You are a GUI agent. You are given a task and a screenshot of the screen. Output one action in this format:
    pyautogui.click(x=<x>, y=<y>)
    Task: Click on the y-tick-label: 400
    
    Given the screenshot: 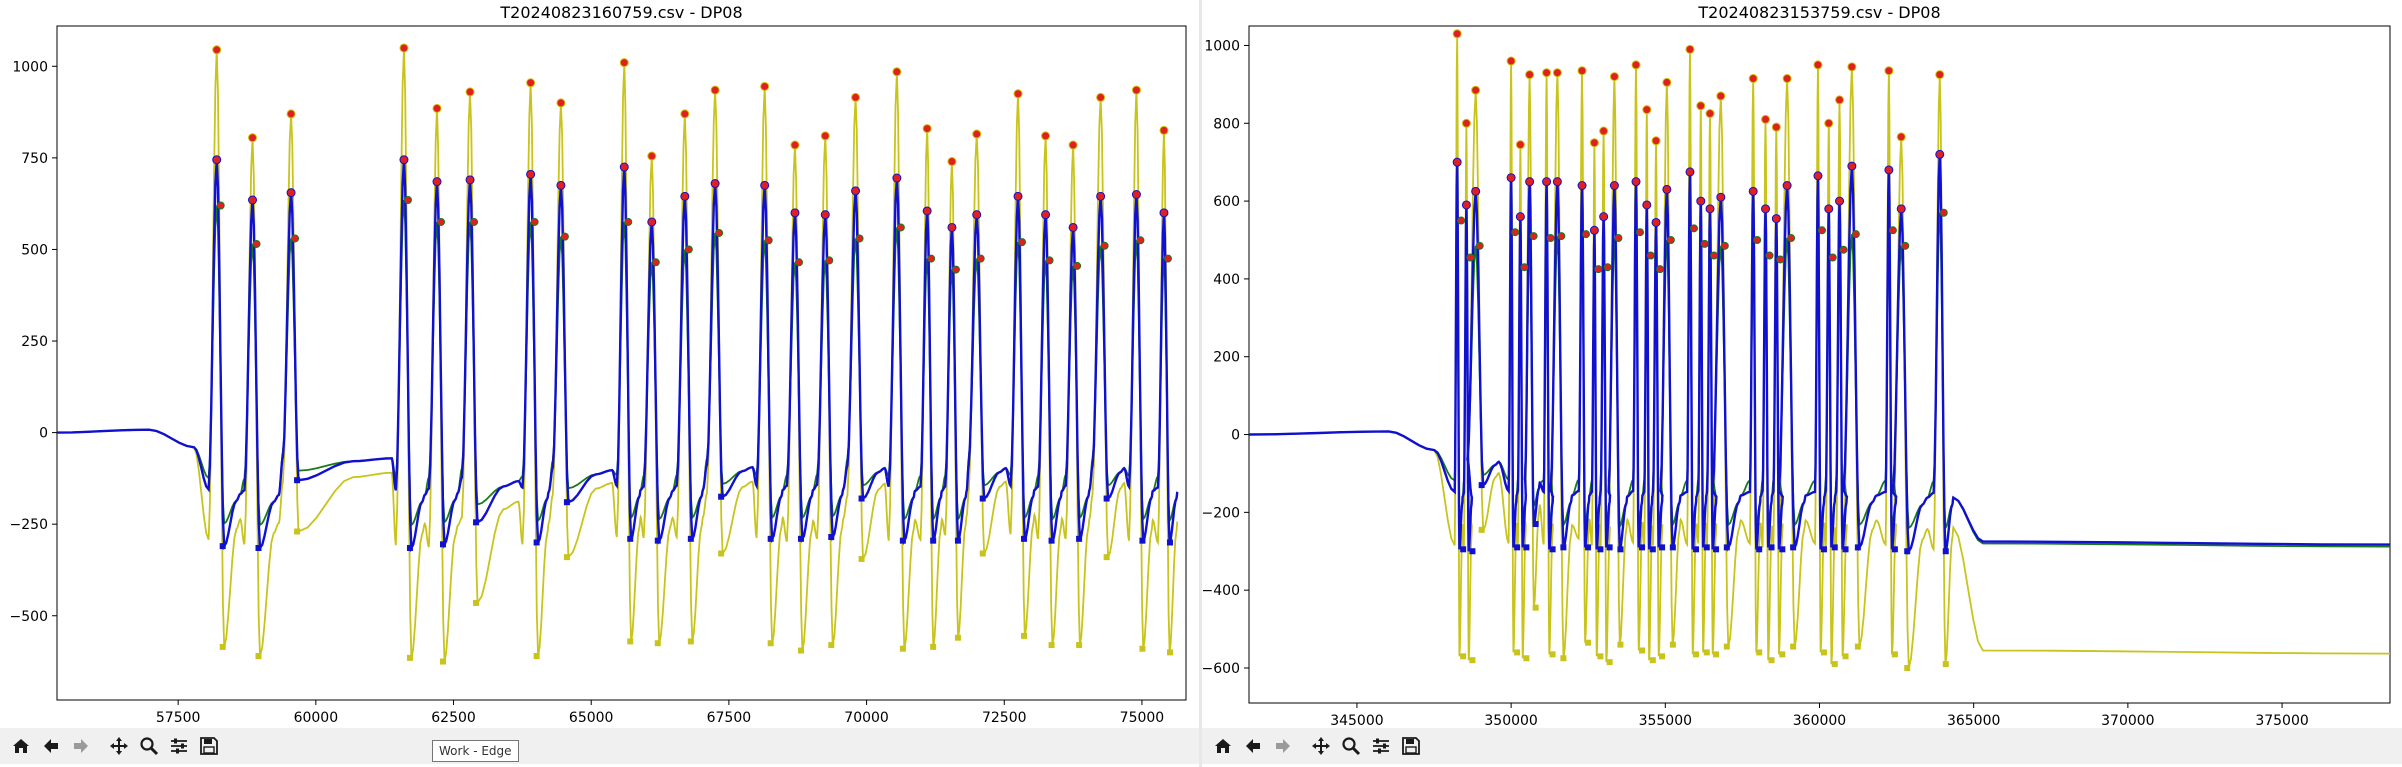 What is the action you would take?
    pyautogui.click(x=1226, y=280)
    